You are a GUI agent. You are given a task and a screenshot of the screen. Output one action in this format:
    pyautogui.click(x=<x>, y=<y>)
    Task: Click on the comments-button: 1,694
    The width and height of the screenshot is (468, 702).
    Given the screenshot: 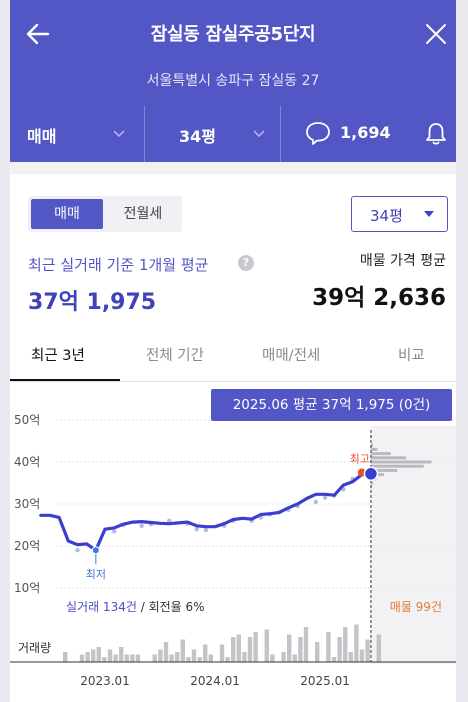 What is the action you would take?
    pyautogui.click(x=355, y=134)
    